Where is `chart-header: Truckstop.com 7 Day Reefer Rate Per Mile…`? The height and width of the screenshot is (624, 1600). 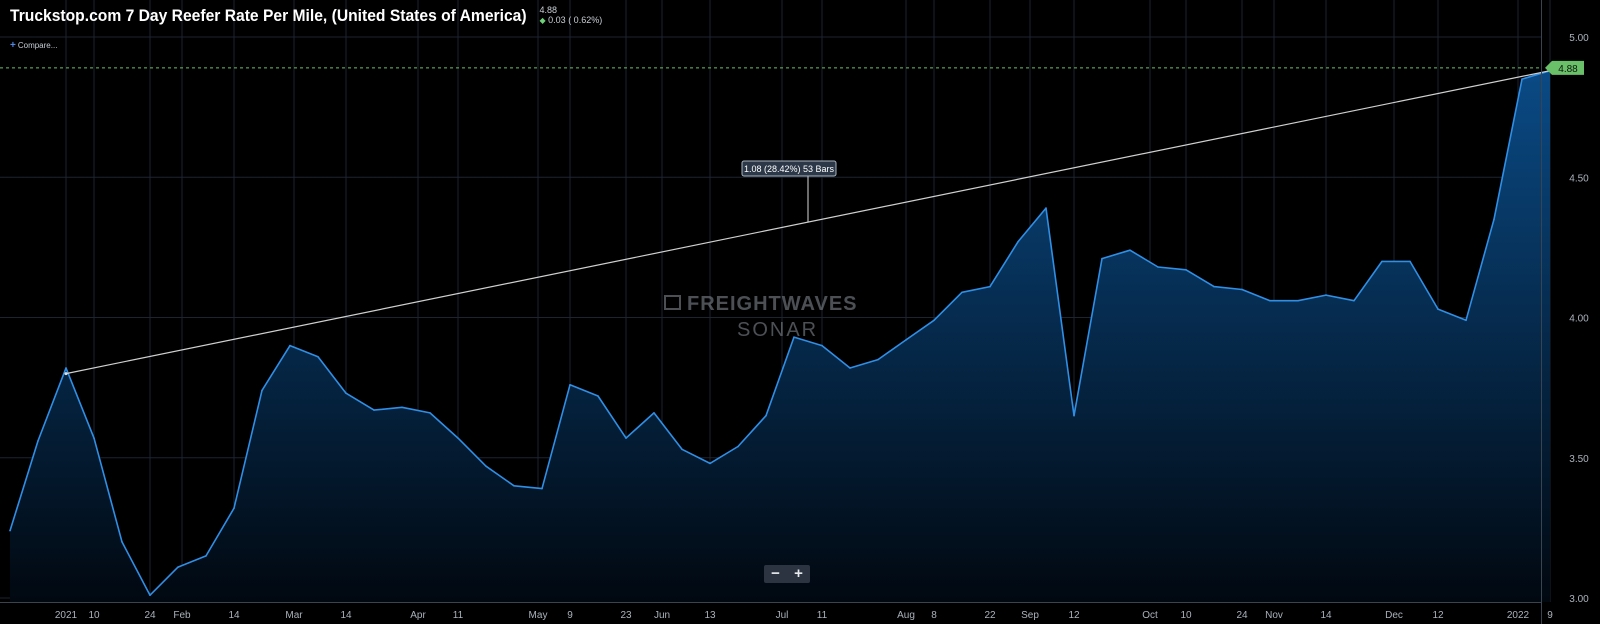
chart-header: Truckstop.com 7 Day Reefer Rate Per Mile… is located at coordinates (306, 15).